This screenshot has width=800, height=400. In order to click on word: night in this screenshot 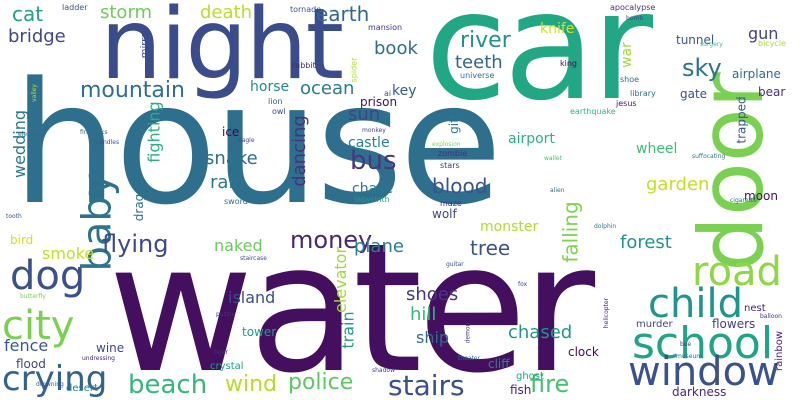, I will do `click(222, 51)`.